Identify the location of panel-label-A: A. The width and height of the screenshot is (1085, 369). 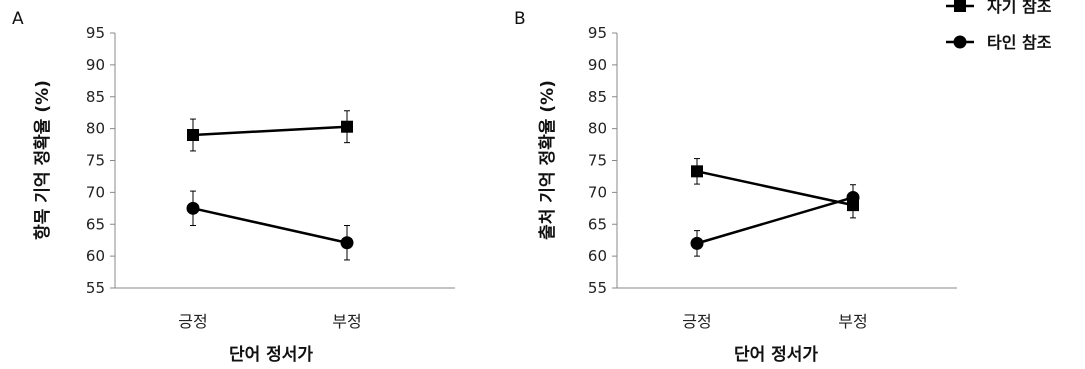
(18, 19).